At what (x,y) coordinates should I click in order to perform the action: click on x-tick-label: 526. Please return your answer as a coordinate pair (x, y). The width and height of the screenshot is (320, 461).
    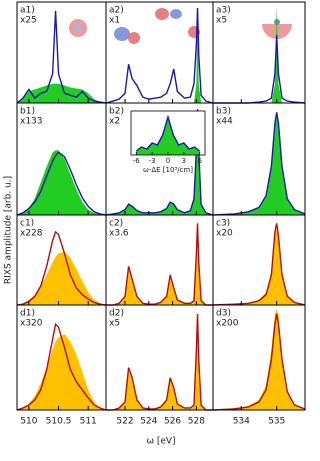
    Looking at the image, I should click on (172, 422).